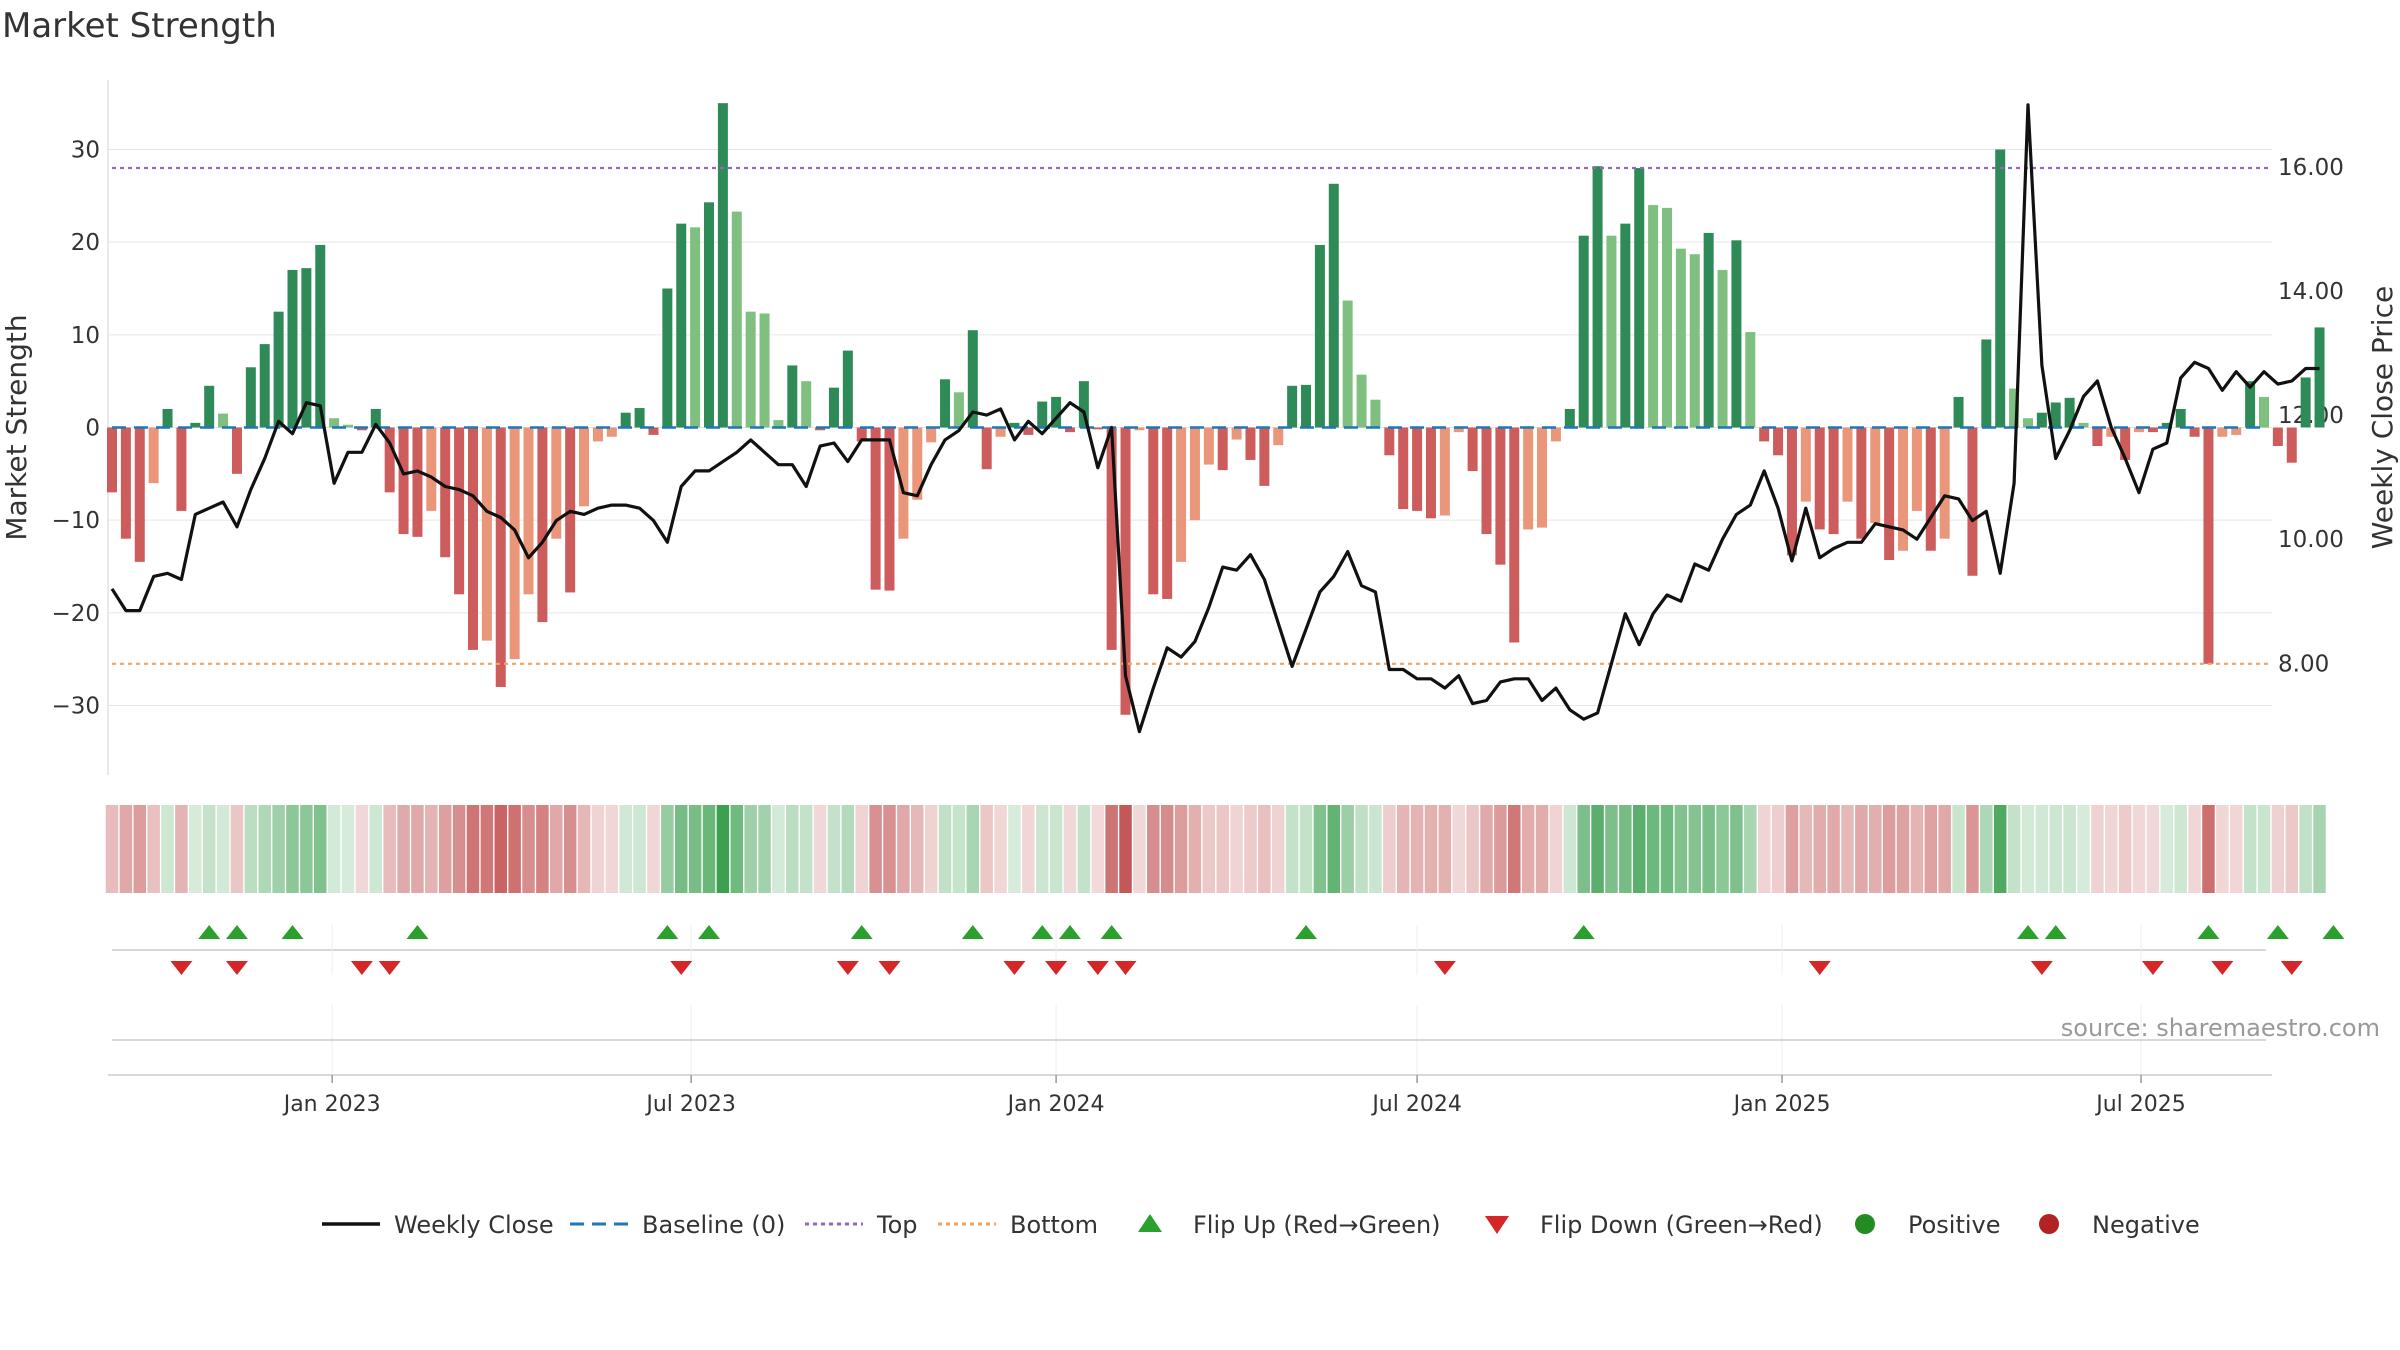  I want to click on x-tick-label: Jul 2023, so click(690, 1104).